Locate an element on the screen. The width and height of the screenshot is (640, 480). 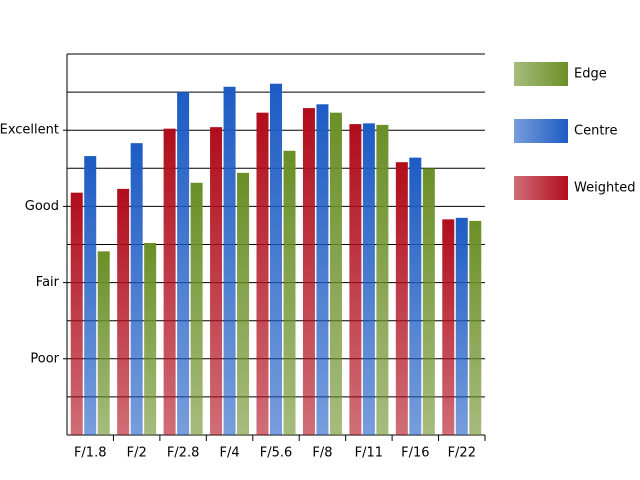
legend-label: Centre is located at coordinates (595, 131).